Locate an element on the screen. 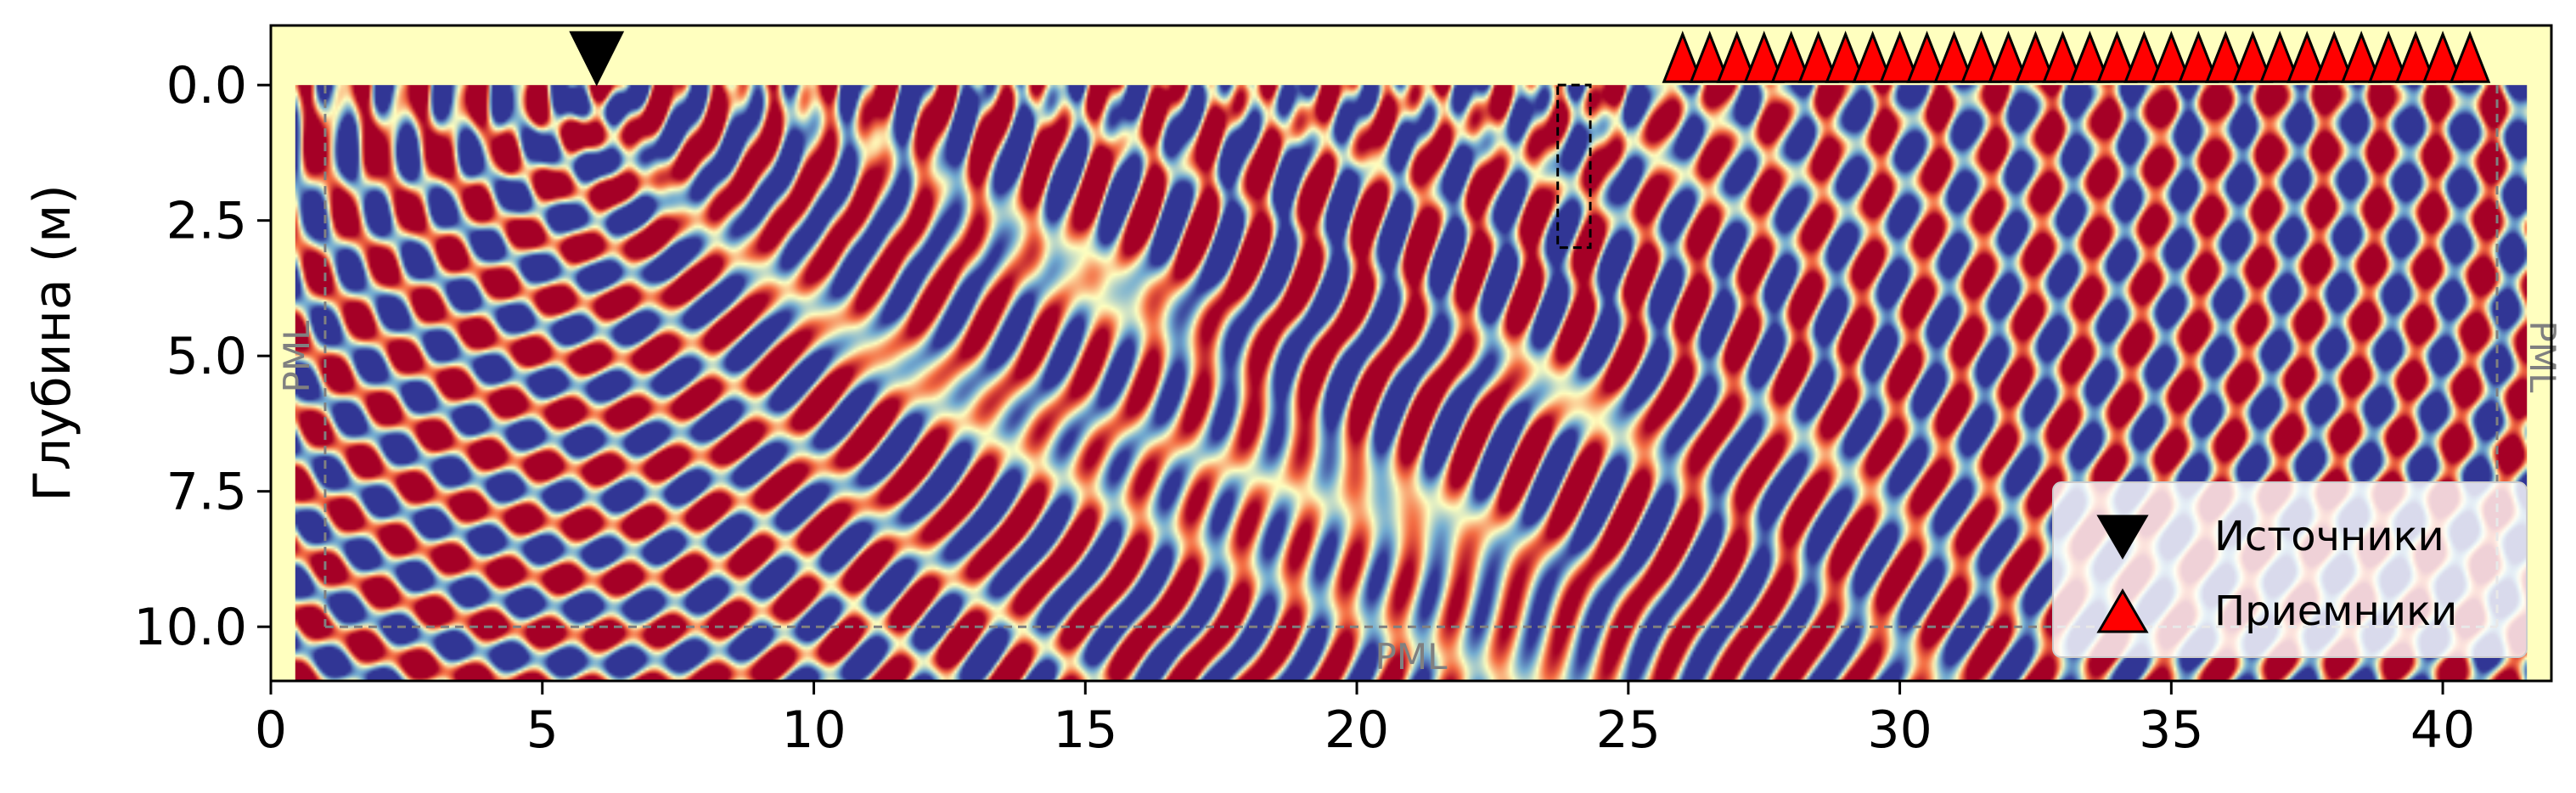 Image resolution: width=2576 pixels, height=793 pixels. x-tick-label: 5 is located at coordinates (542, 730).